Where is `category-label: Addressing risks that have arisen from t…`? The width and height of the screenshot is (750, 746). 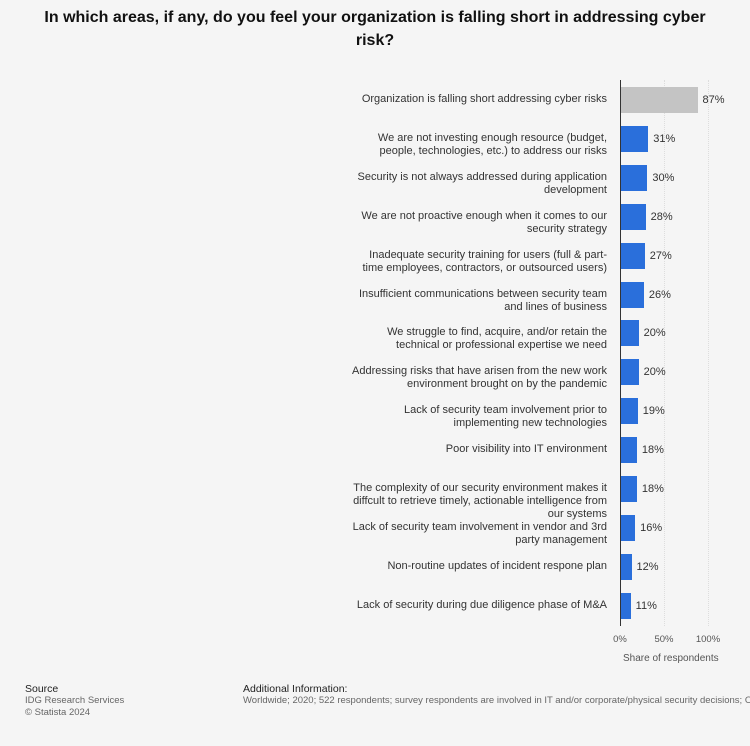 category-label: Addressing risks that have arisen from t… is located at coordinates (479, 378).